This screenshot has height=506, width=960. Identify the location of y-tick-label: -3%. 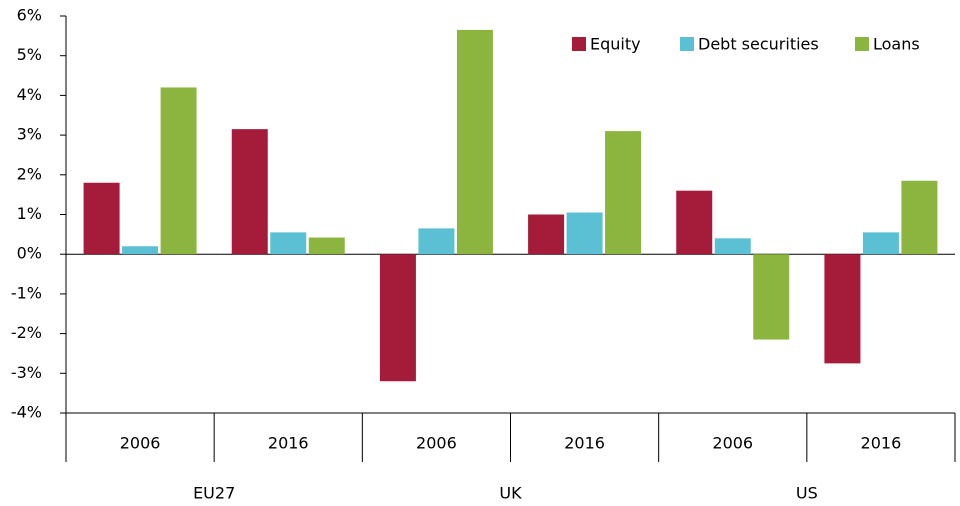
(26, 372).